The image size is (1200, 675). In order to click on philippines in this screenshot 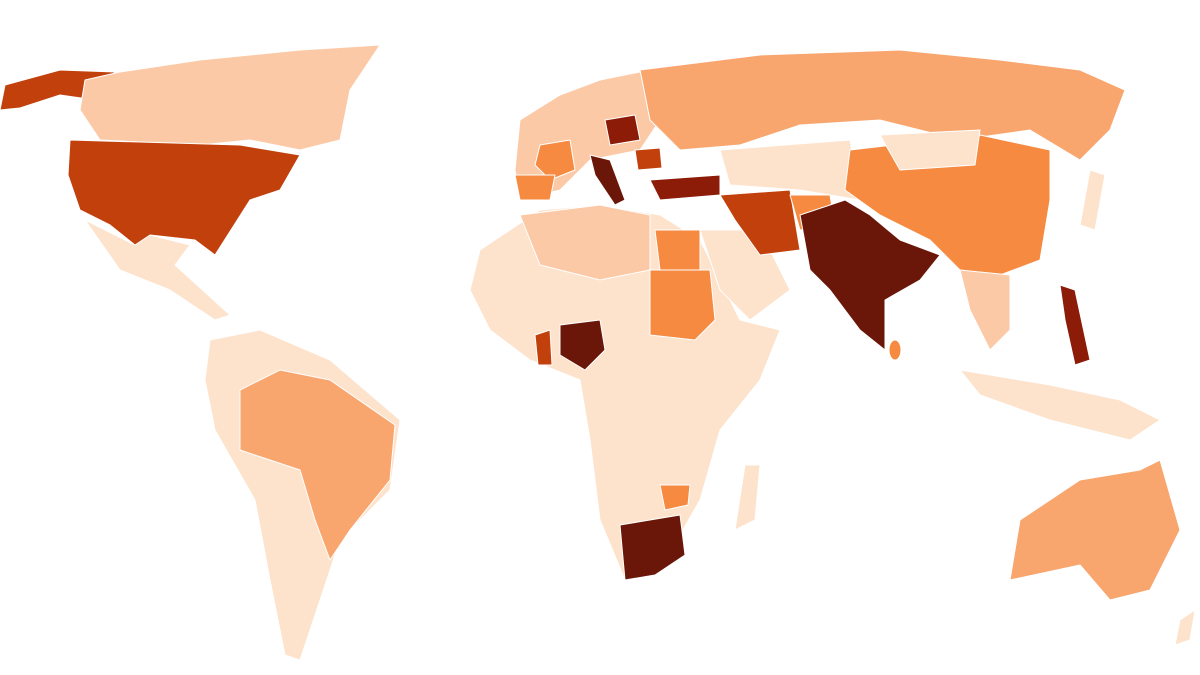, I will do `click(1075, 325)`.